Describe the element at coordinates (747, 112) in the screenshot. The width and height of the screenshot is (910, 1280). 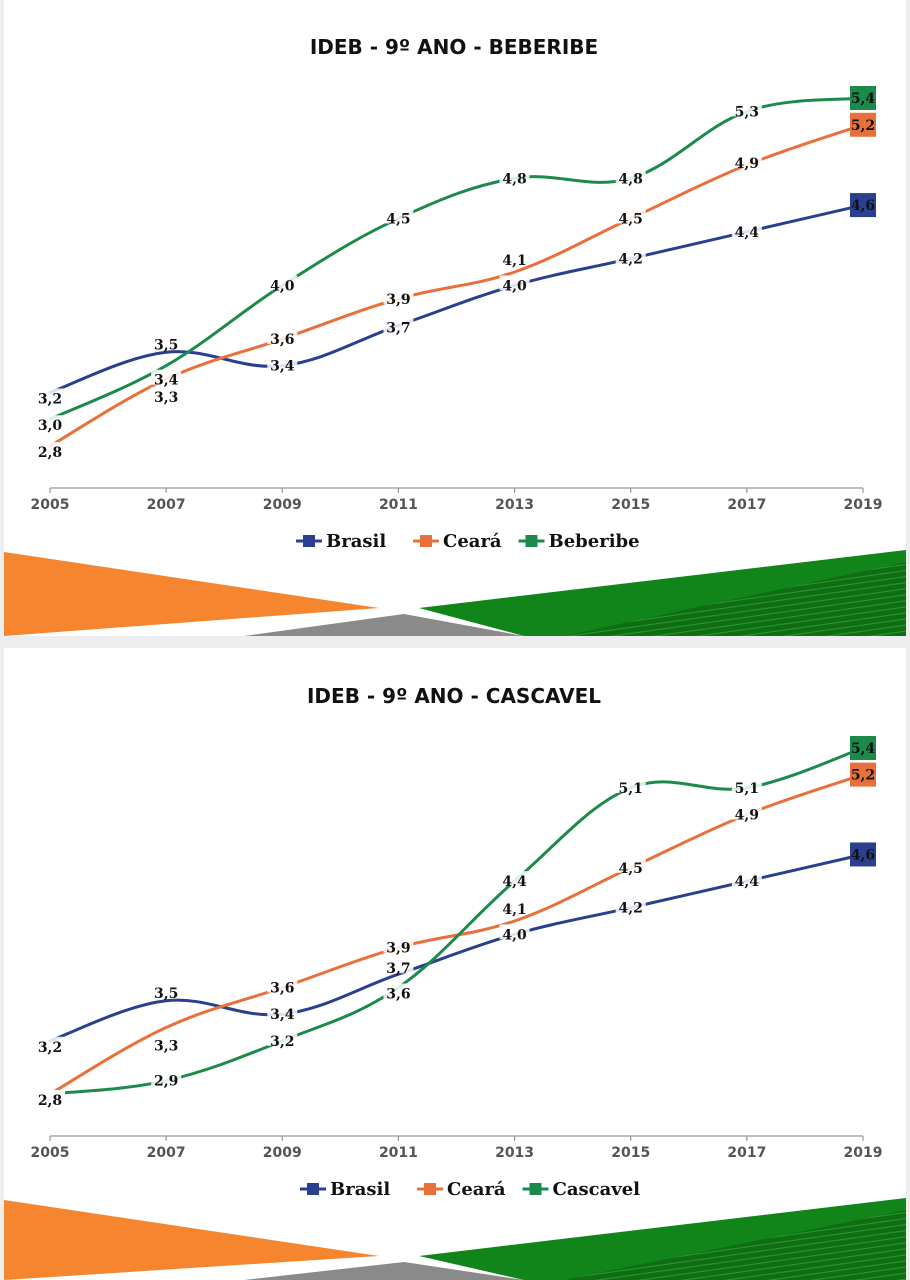
I see `data-label: 5,3` at that location.